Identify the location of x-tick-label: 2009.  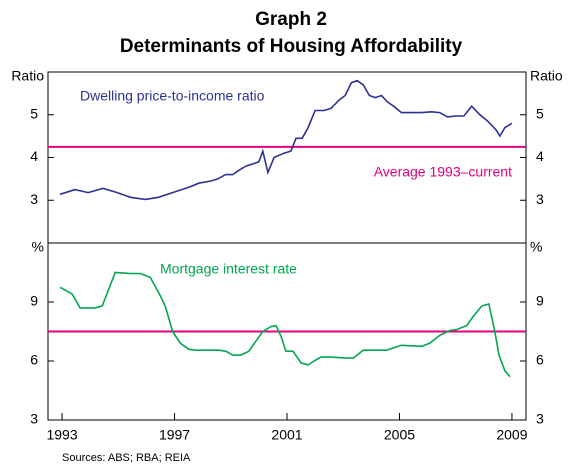
(511, 435).